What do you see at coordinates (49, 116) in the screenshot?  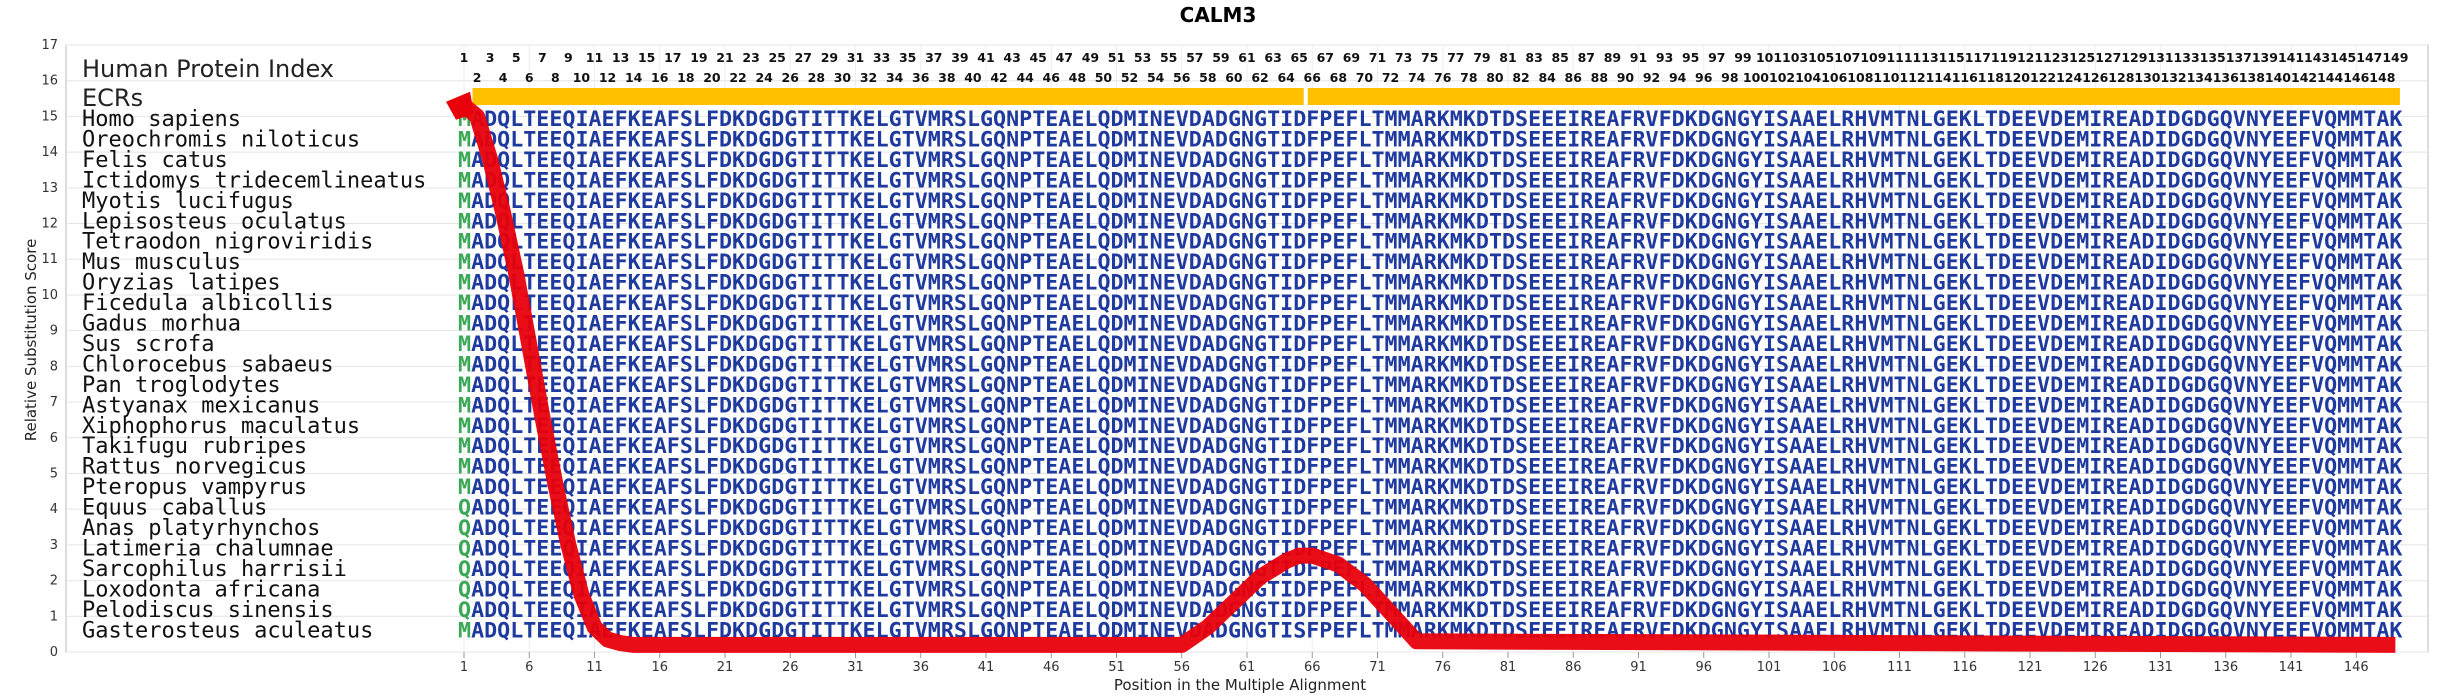 I see `y-tick-label: 15` at bounding box center [49, 116].